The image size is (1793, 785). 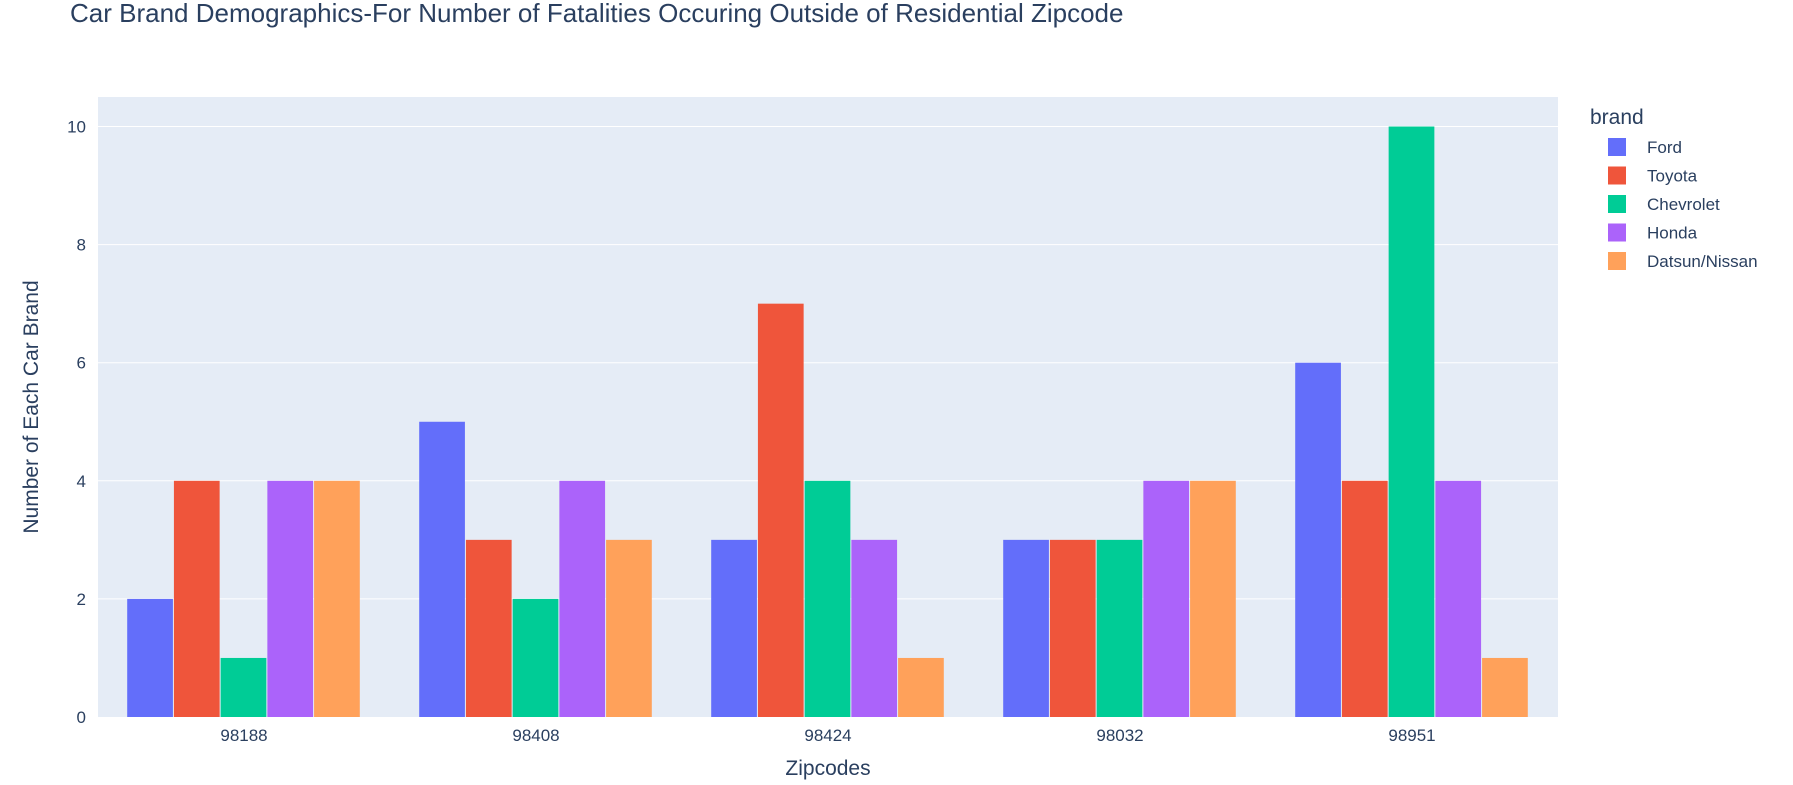 I want to click on legend-label: Datsun/Nissan, so click(x=1702, y=261).